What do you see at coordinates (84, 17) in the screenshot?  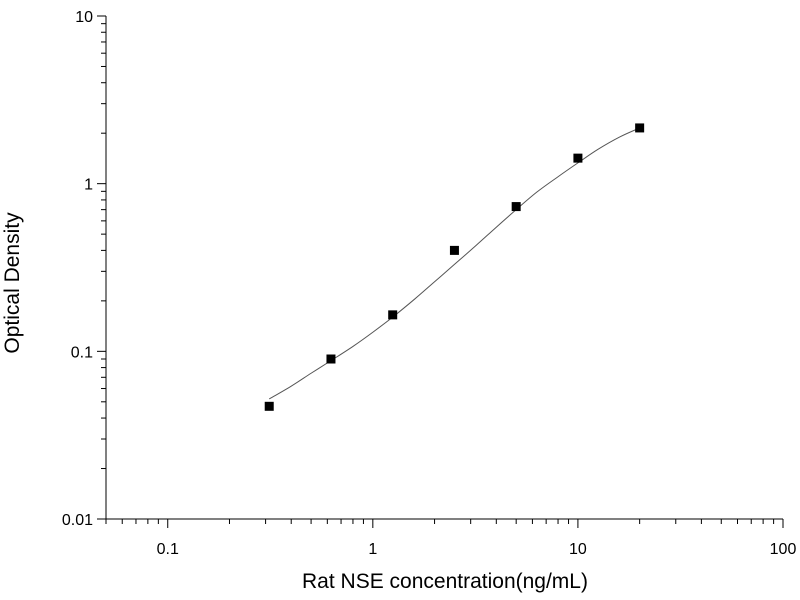 I see `y-tick-label: 10` at bounding box center [84, 17].